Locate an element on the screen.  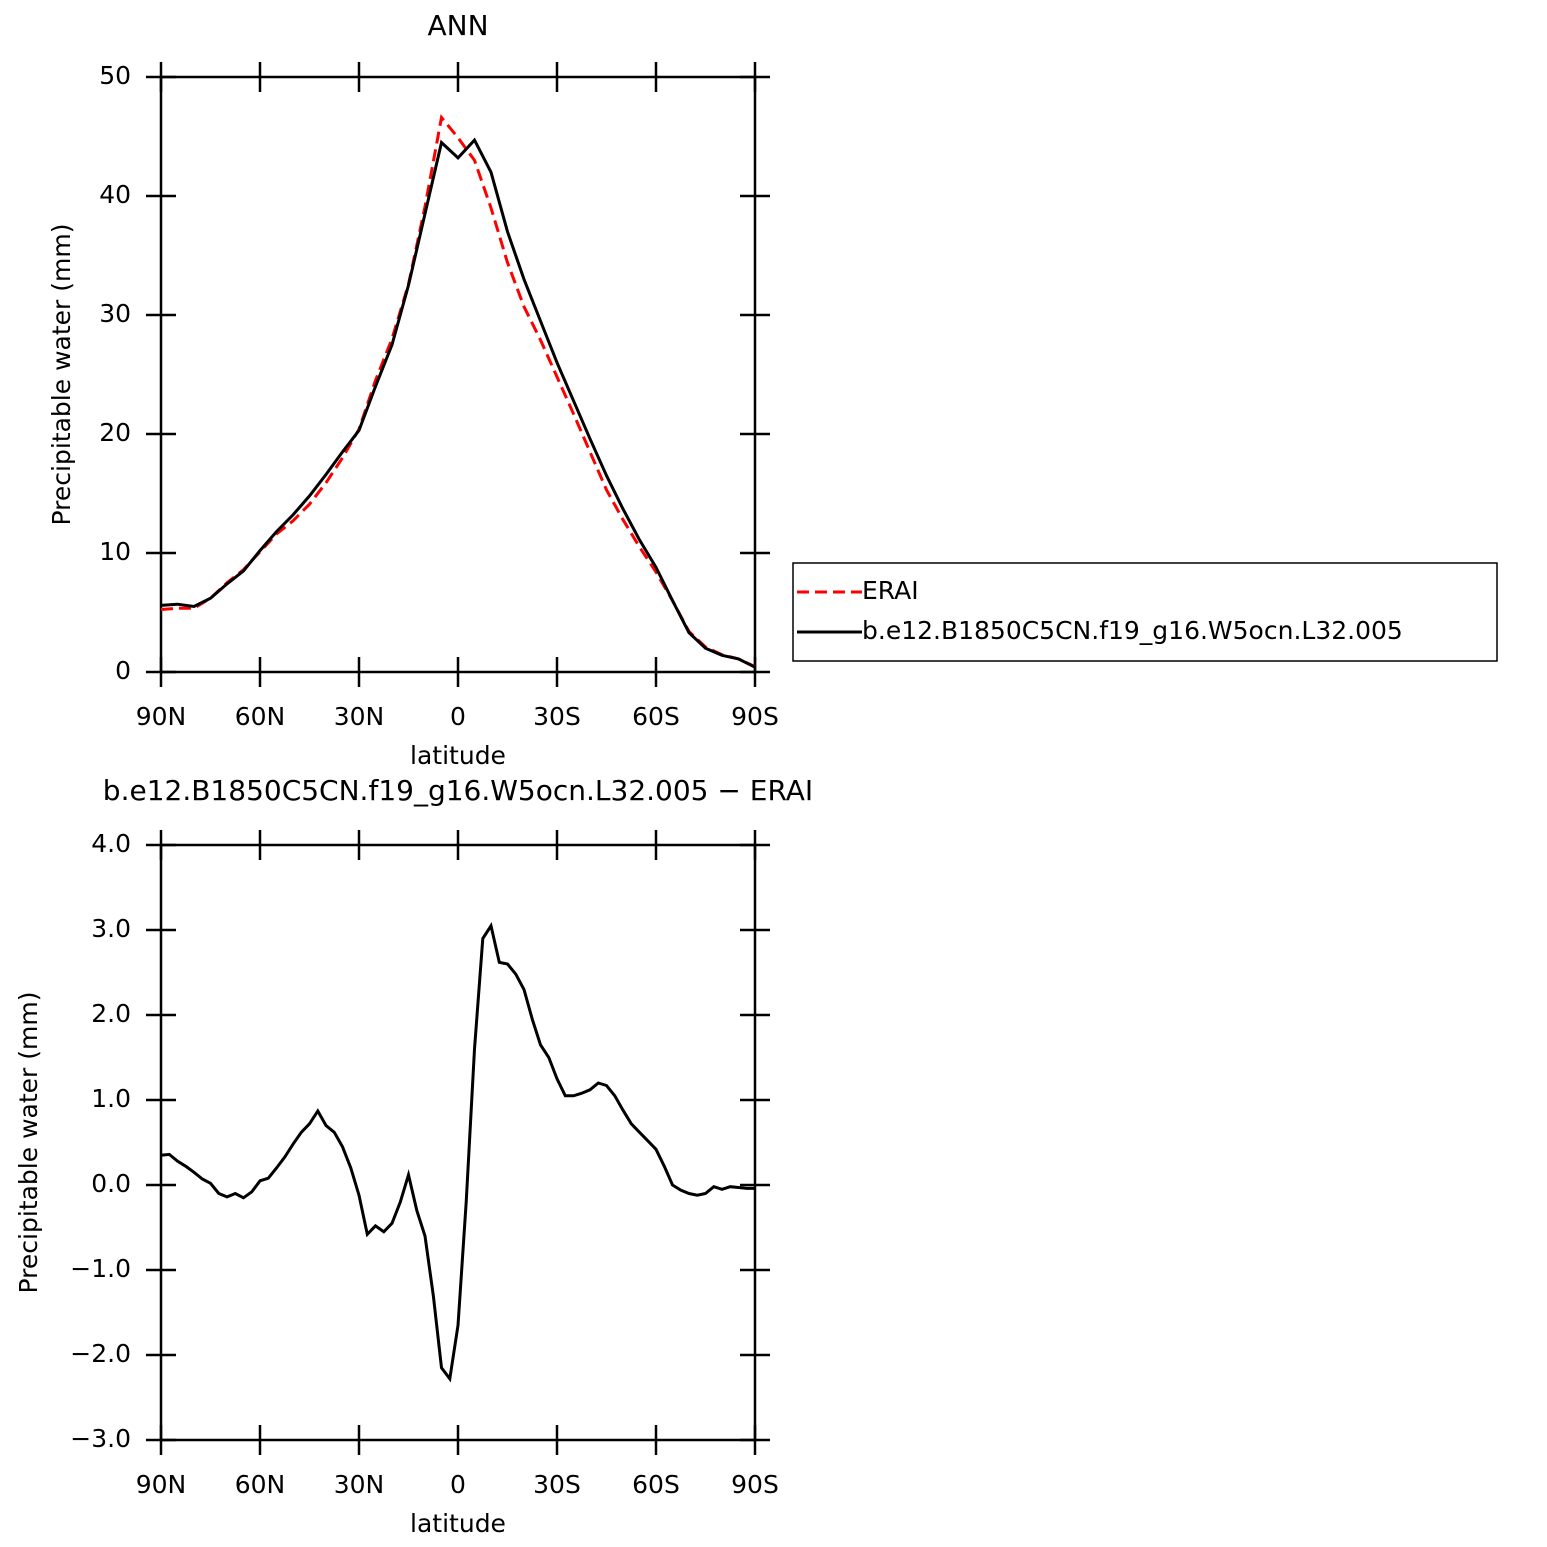
chart-title: ANN is located at coordinates (457, 25).